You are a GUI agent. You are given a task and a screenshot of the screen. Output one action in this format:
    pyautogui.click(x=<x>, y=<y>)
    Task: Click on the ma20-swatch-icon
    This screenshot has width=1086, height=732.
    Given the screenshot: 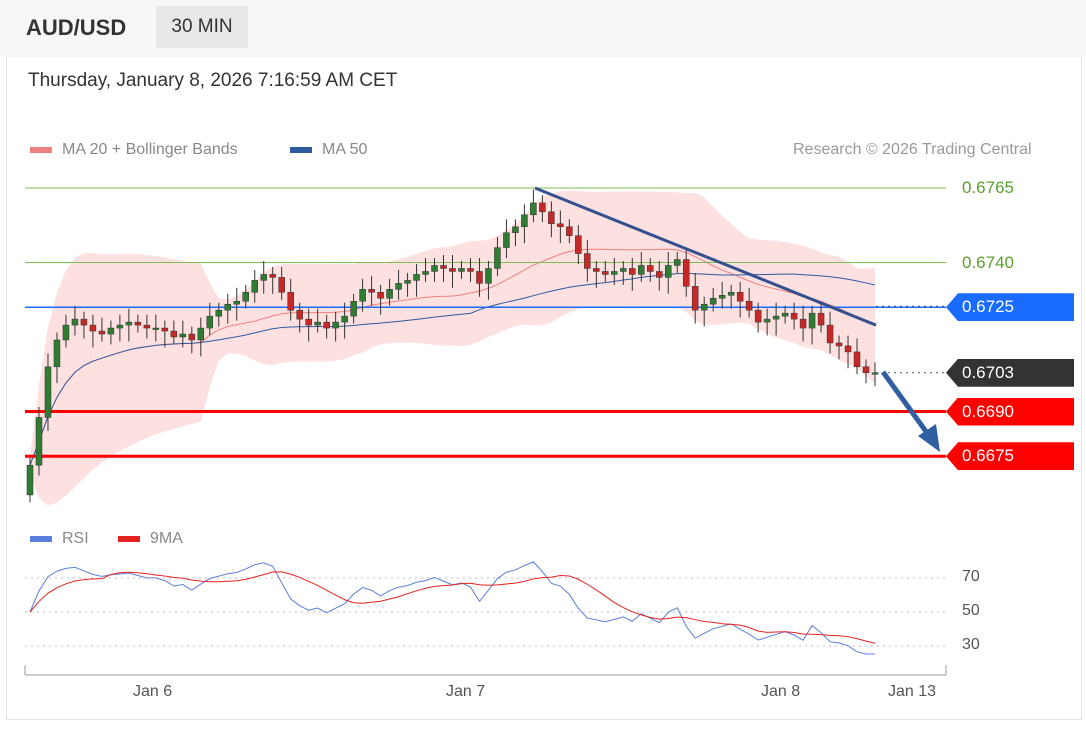 What is the action you would take?
    pyautogui.click(x=41, y=150)
    